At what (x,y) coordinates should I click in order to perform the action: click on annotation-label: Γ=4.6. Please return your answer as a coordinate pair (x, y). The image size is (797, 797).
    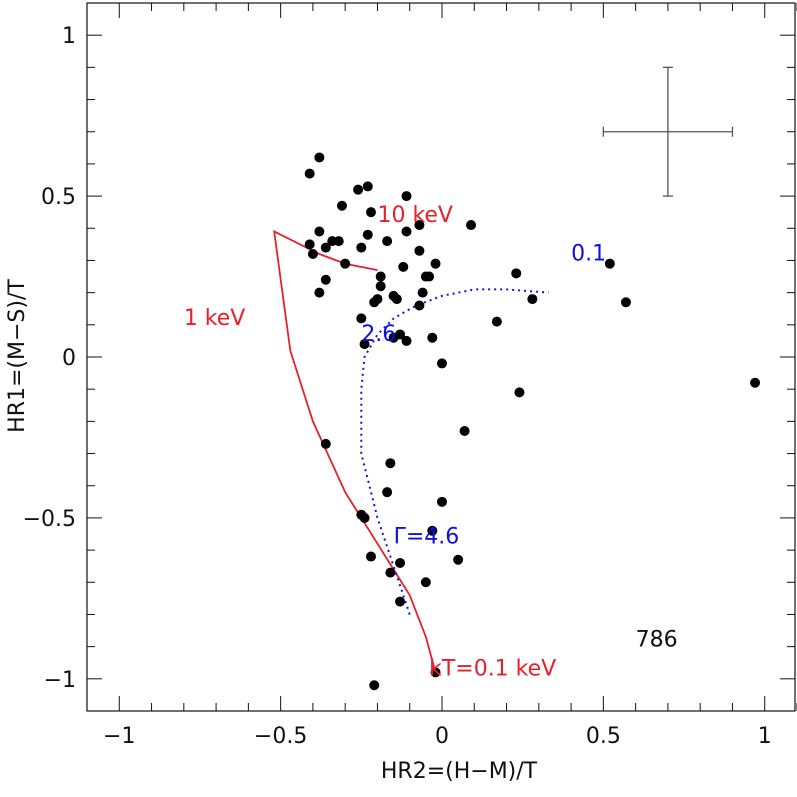
    Looking at the image, I should click on (427, 537).